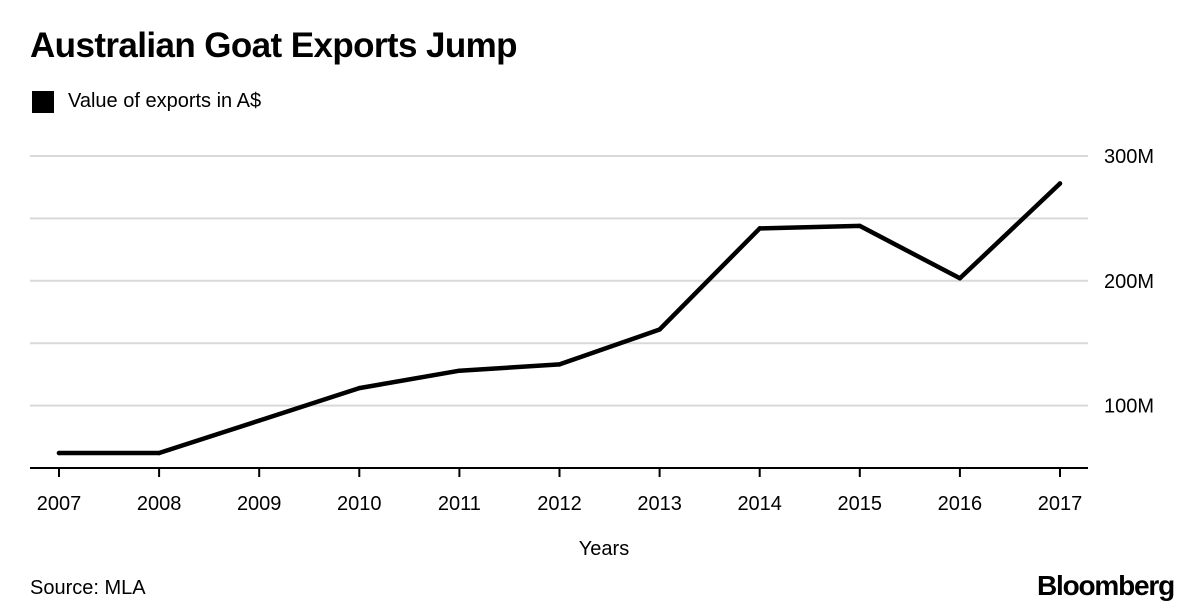  What do you see at coordinates (165, 101) in the screenshot?
I see `legend-label: Value of exports in A$` at bounding box center [165, 101].